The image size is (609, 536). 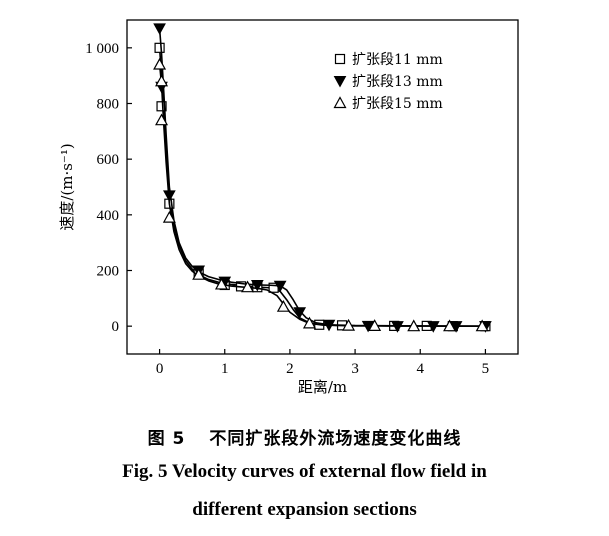 I want to click on x-axis-label: 距离/m, so click(x=322, y=387).